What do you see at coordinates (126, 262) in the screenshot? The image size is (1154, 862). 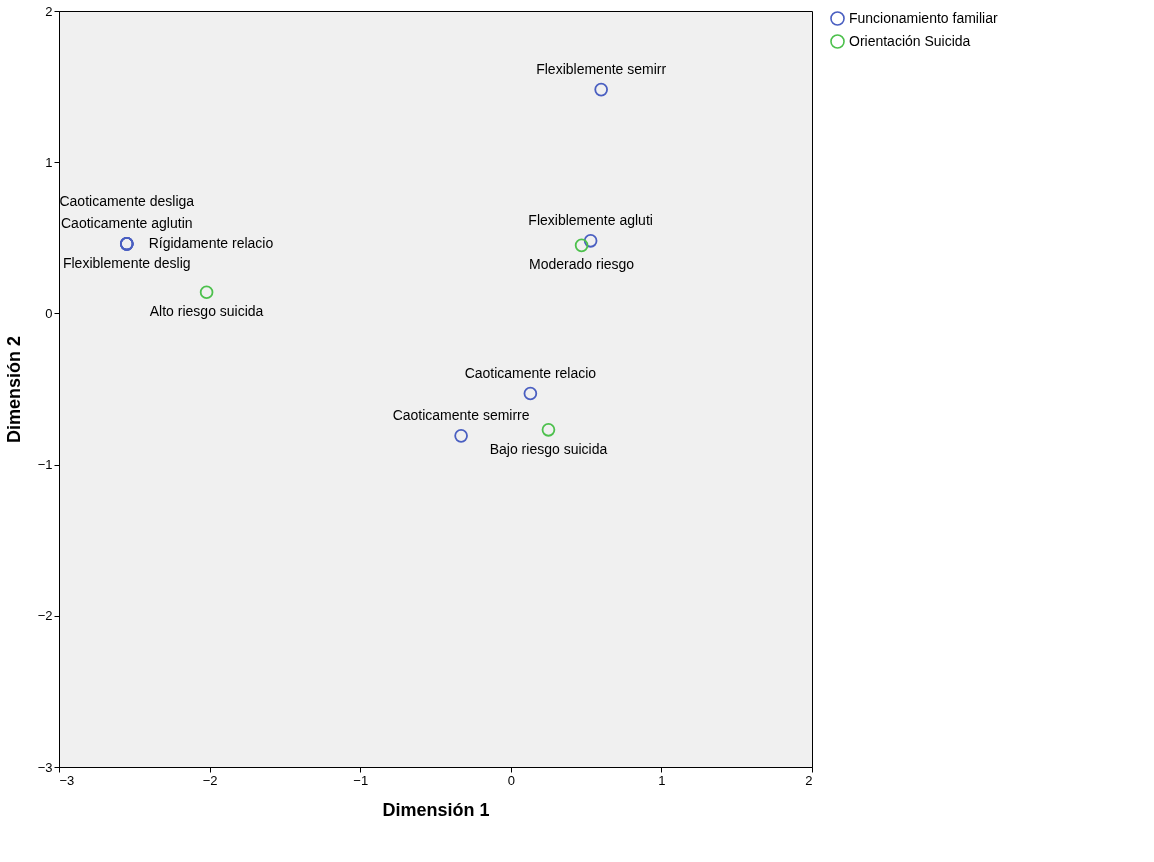 I see `annotation: Flexiblemente deslig` at bounding box center [126, 262].